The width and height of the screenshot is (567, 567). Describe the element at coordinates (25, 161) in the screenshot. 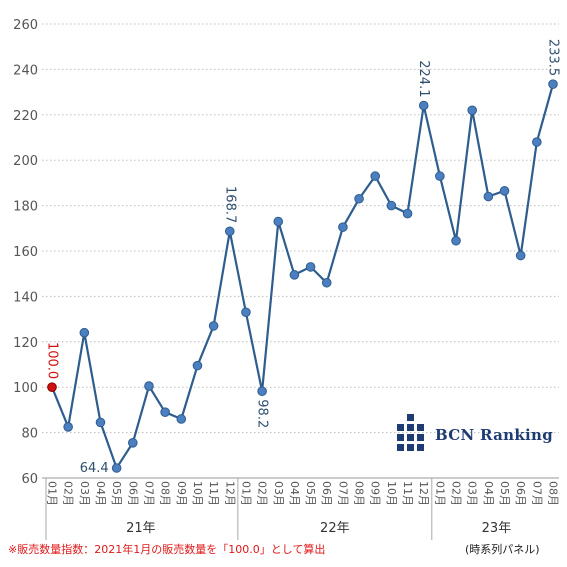

I see `y-tick-label: 200` at that location.